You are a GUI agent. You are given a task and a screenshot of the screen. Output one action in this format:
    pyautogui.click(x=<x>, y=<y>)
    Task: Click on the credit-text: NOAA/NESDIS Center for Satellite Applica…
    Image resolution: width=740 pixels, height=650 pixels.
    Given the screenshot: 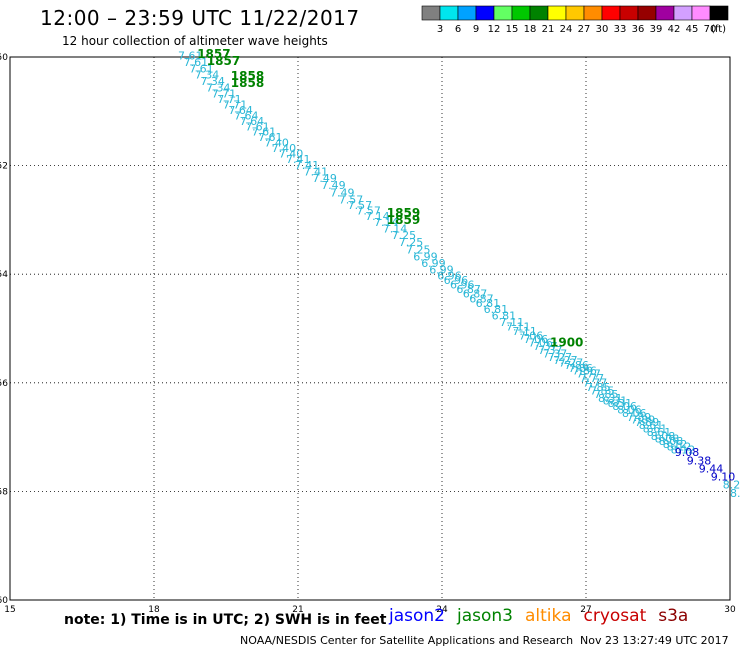 What is the action you would take?
    pyautogui.click(x=407, y=640)
    